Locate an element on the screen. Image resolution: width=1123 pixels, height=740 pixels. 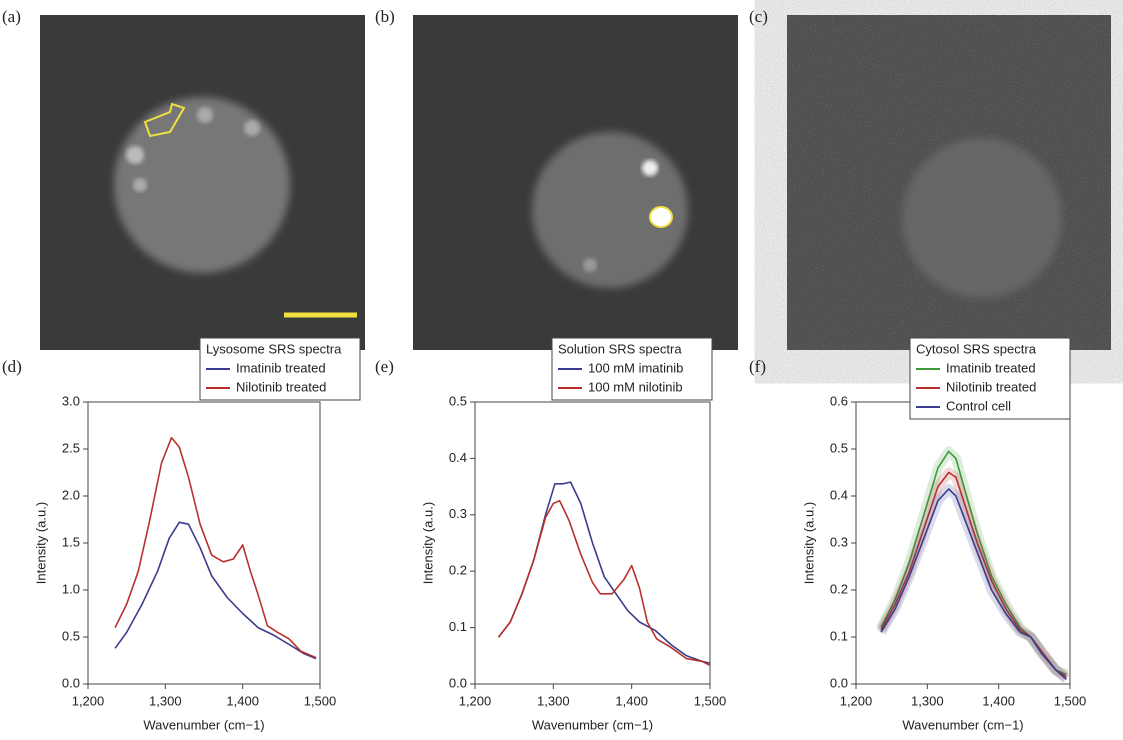
y-tick-label: 2.0 is located at coordinates (71, 494).